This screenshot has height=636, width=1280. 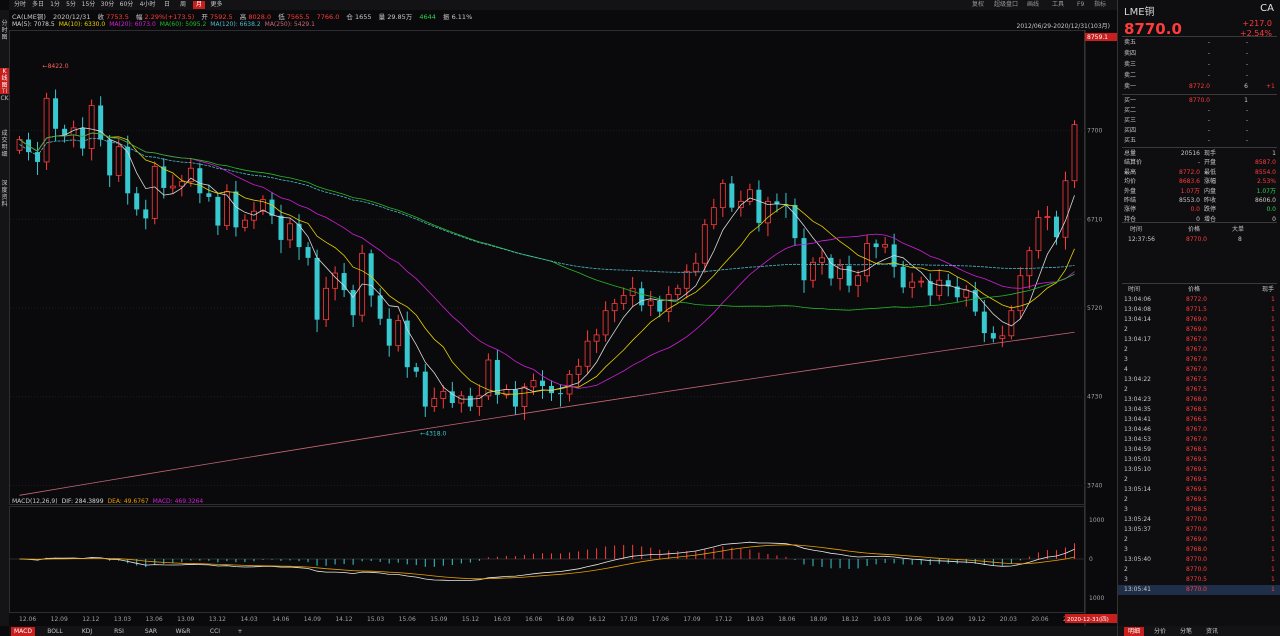 What do you see at coordinates (1199, 470) in the screenshot?
I see `tick-row: 13:05:10 8769.5 1` at bounding box center [1199, 470].